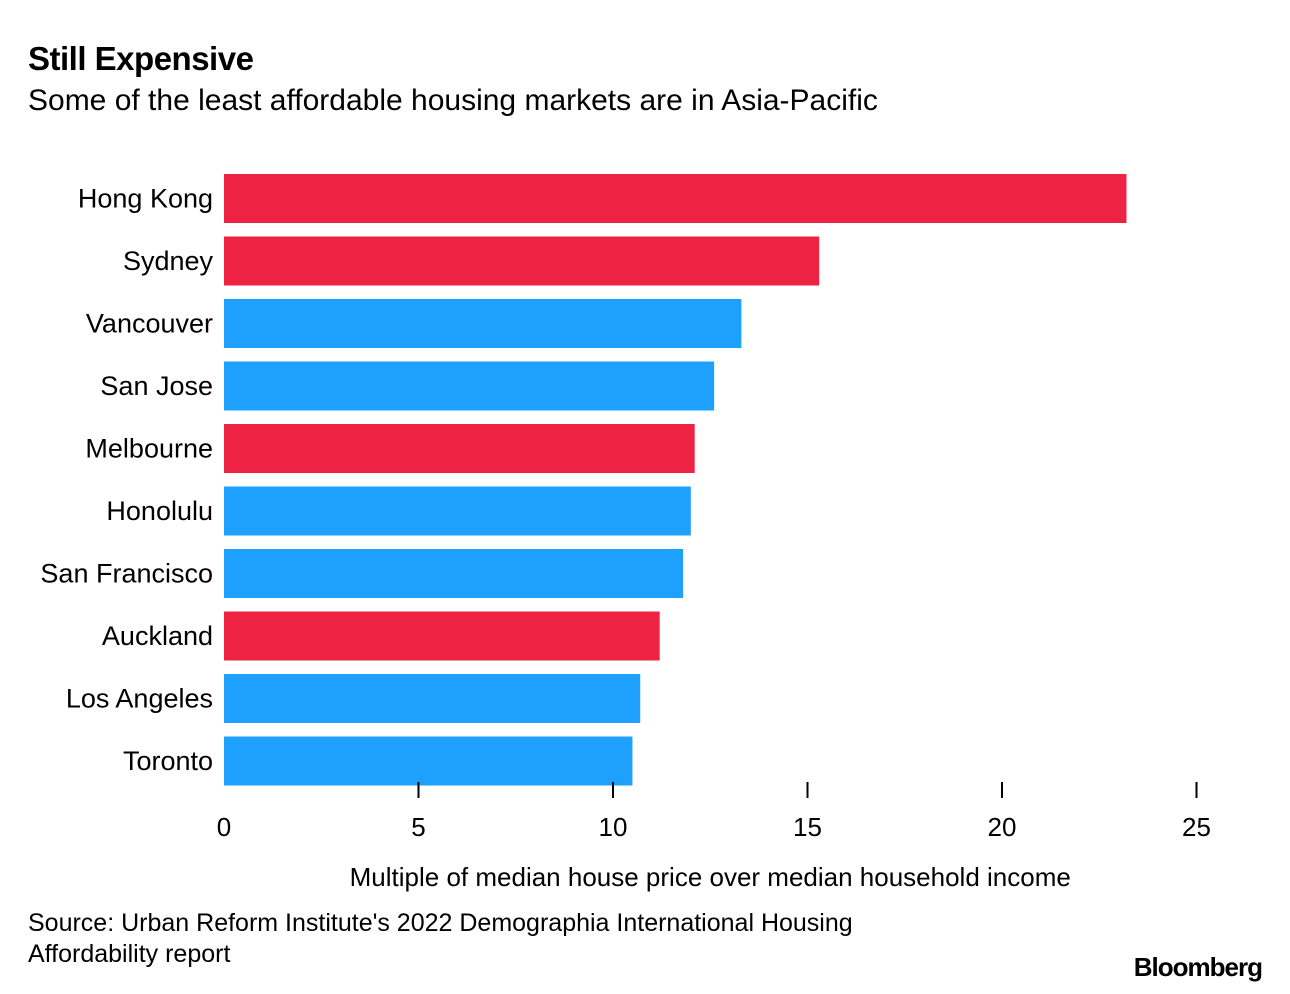  What do you see at coordinates (156, 386) in the screenshot?
I see `category-label: San Jose` at bounding box center [156, 386].